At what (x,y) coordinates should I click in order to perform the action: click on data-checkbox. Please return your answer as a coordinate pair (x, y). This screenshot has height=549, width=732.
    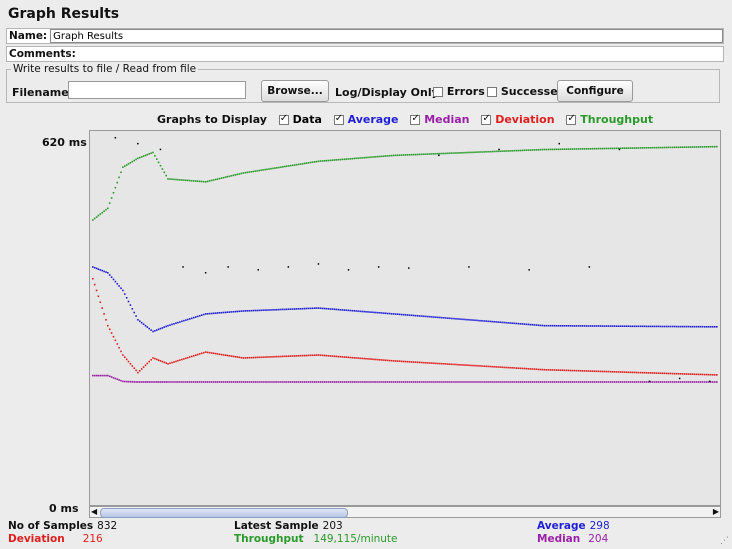
    Looking at the image, I should click on (283, 119).